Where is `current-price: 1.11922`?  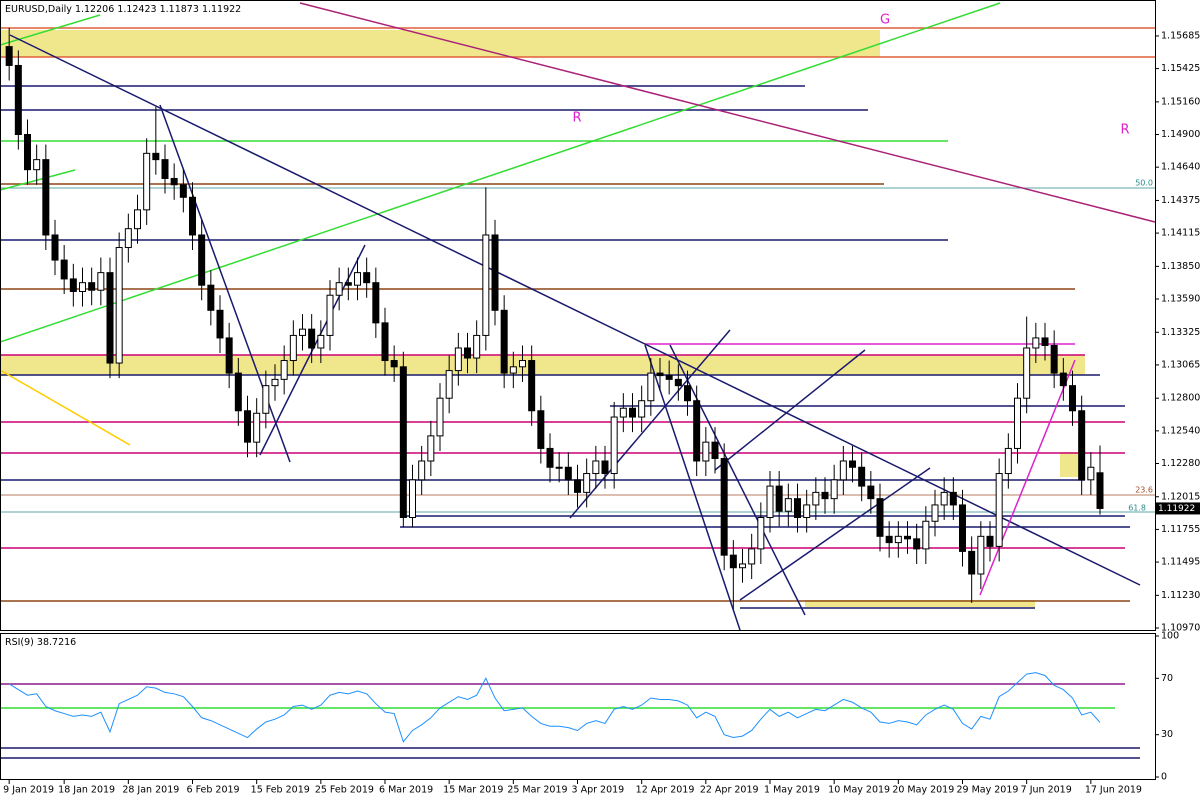 current-price: 1.11922 is located at coordinates (1176, 509).